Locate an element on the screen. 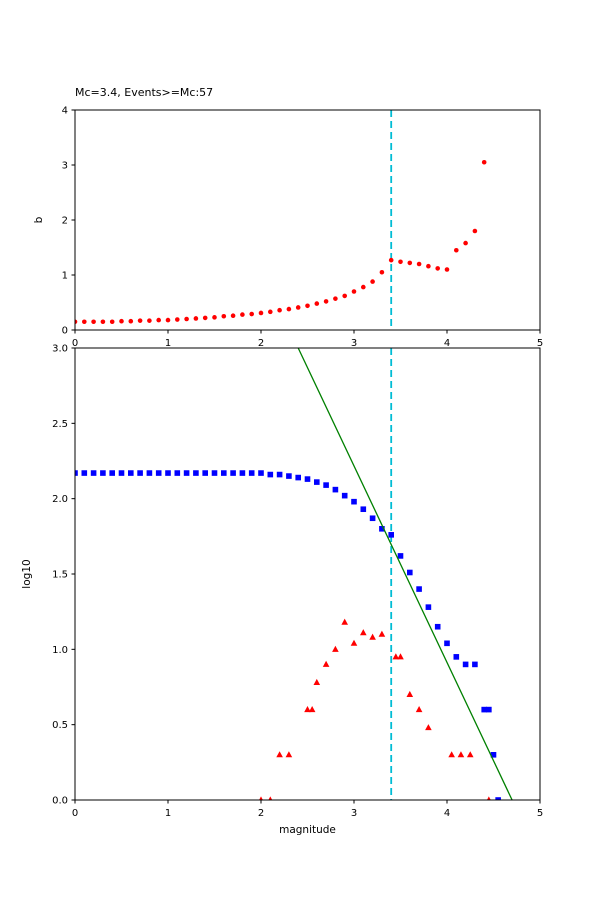 This screenshot has width=600, height=900. y-tick-label: 2.5 is located at coordinates (60, 424).